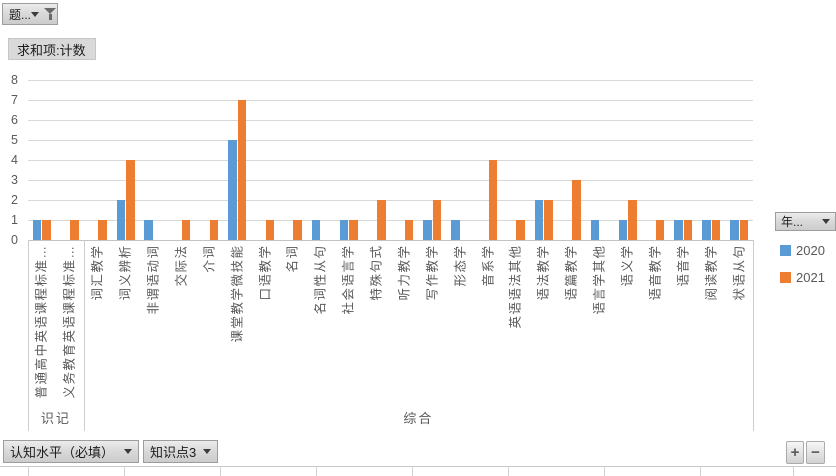 The height and width of the screenshot is (476, 836). I want to click on category-label: 介词, so click(209, 258).